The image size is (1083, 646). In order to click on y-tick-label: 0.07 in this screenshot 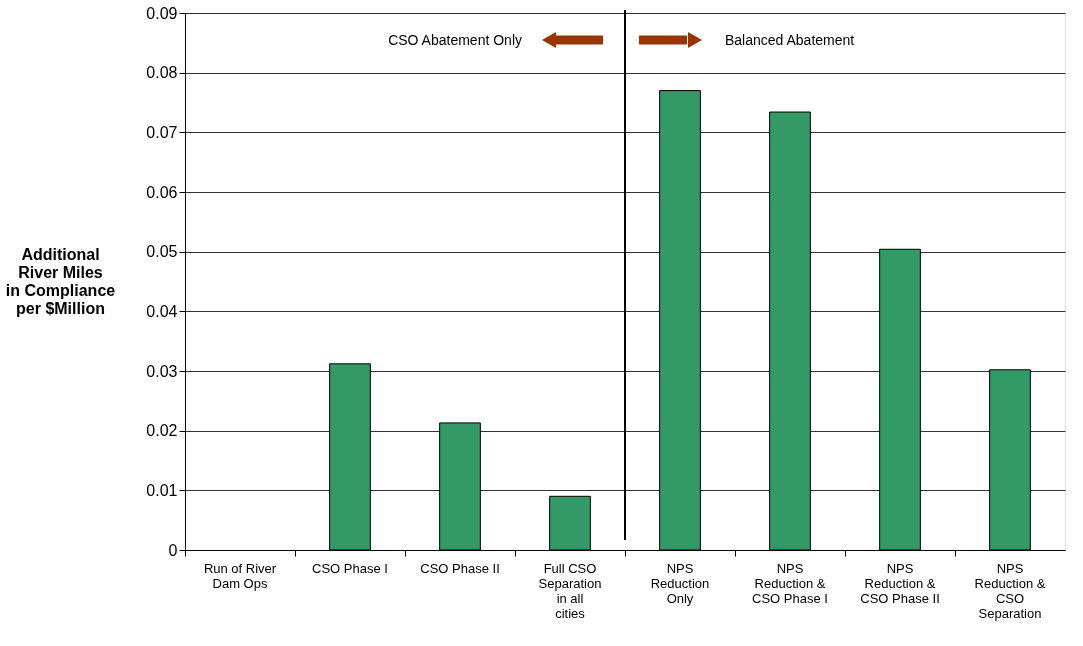, I will do `click(162, 132)`.